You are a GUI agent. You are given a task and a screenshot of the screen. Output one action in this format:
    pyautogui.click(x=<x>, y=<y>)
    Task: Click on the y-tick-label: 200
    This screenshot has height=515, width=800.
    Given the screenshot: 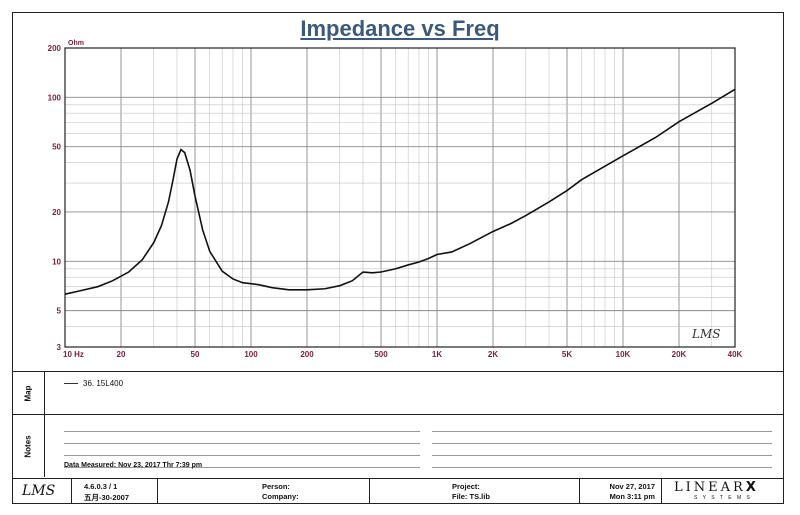 What is the action you would take?
    pyautogui.click(x=55, y=48)
    